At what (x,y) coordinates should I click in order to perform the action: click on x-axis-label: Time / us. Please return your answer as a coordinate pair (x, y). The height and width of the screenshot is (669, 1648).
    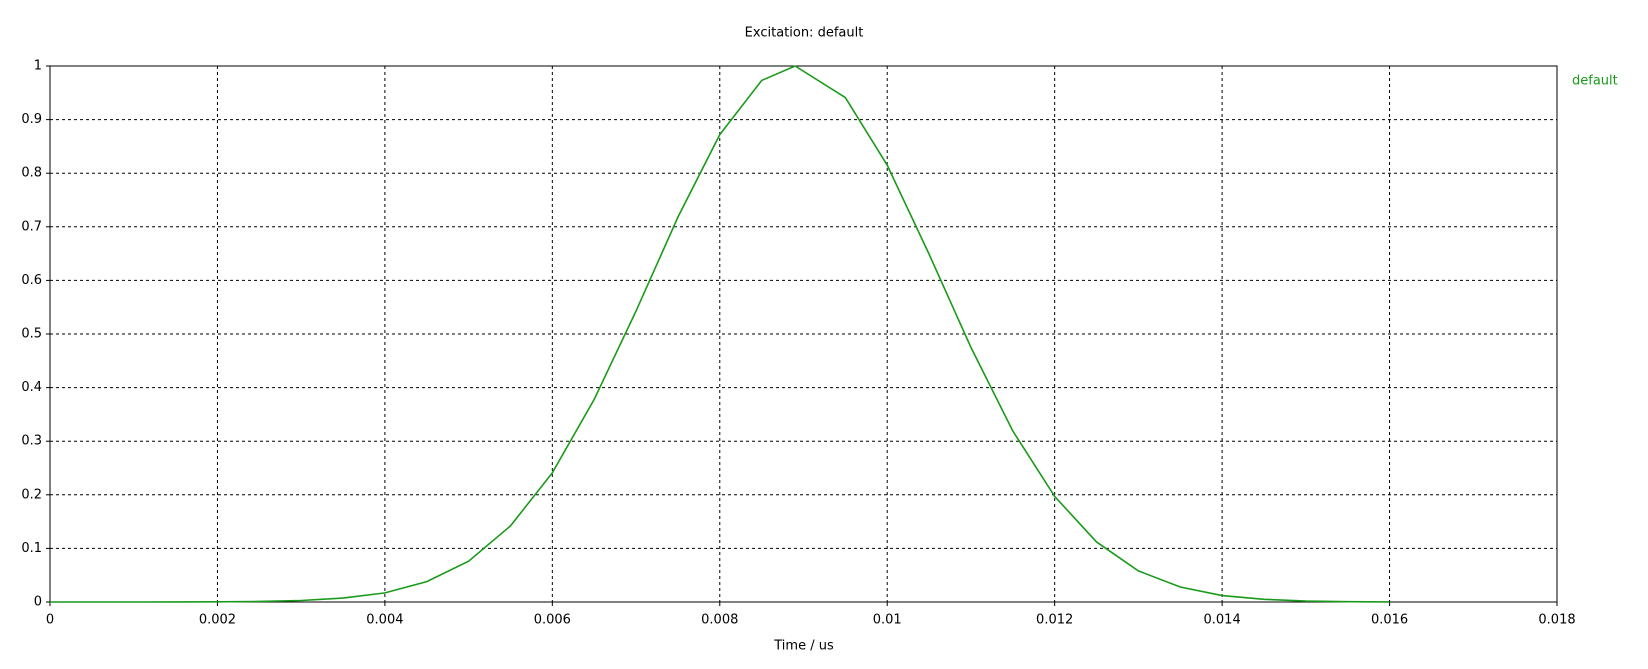
    Looking at the image, I should click on (803, 646).